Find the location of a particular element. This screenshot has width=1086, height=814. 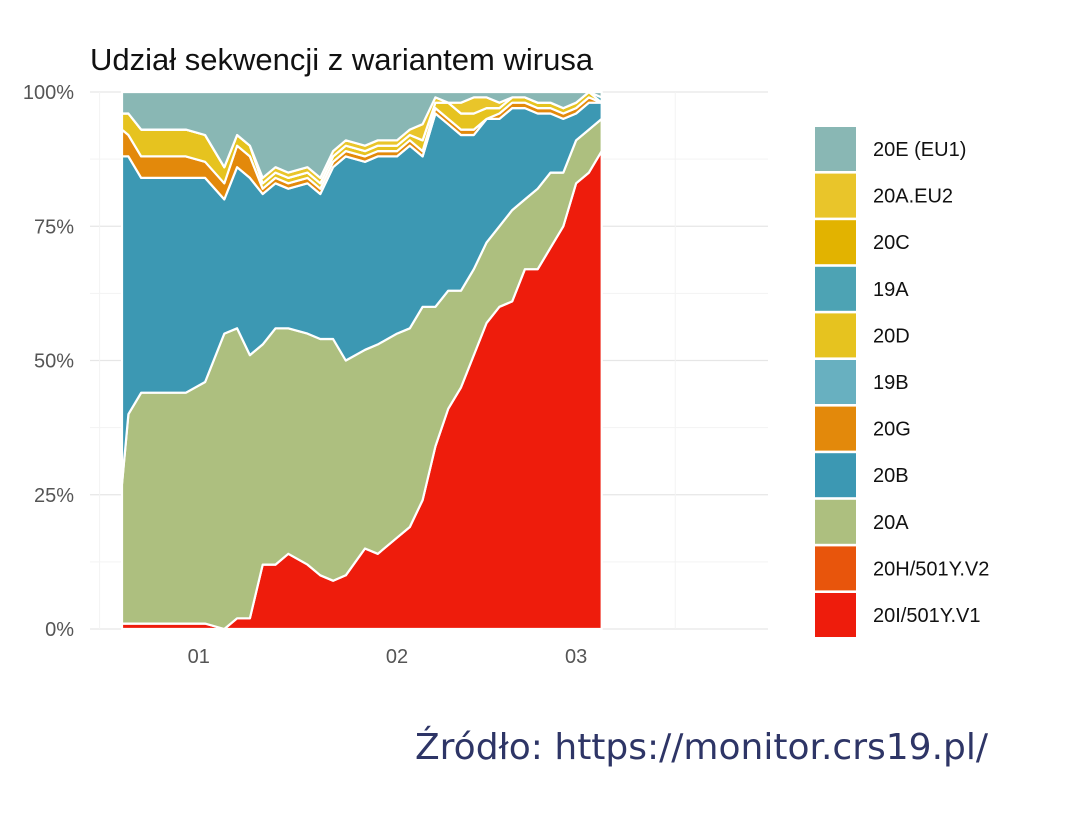

legend-label: 20G is located at coordinates (892, 430).